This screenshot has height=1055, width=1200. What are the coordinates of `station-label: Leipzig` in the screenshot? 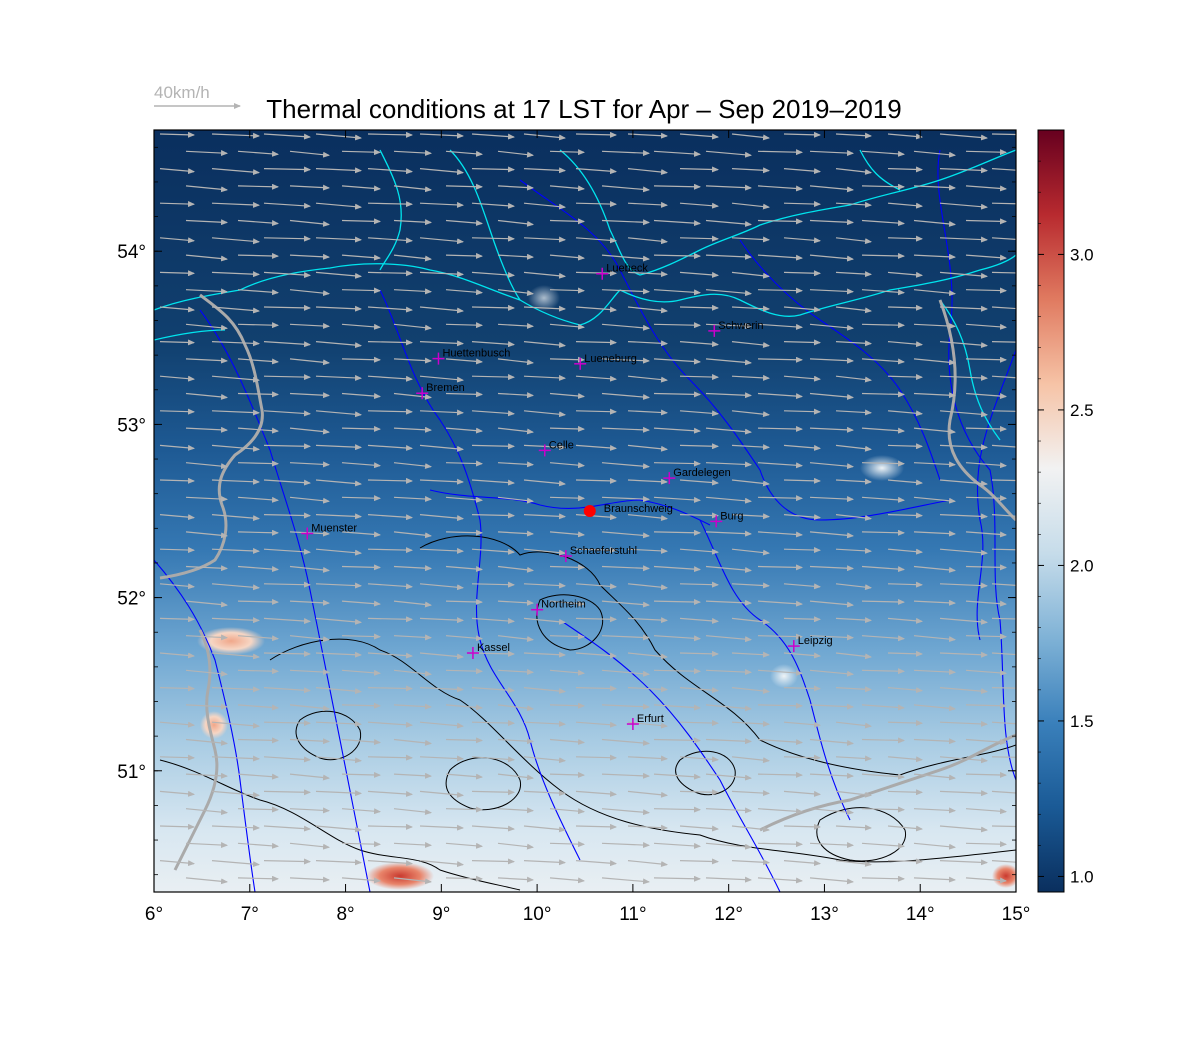 It's located at (815, 641).